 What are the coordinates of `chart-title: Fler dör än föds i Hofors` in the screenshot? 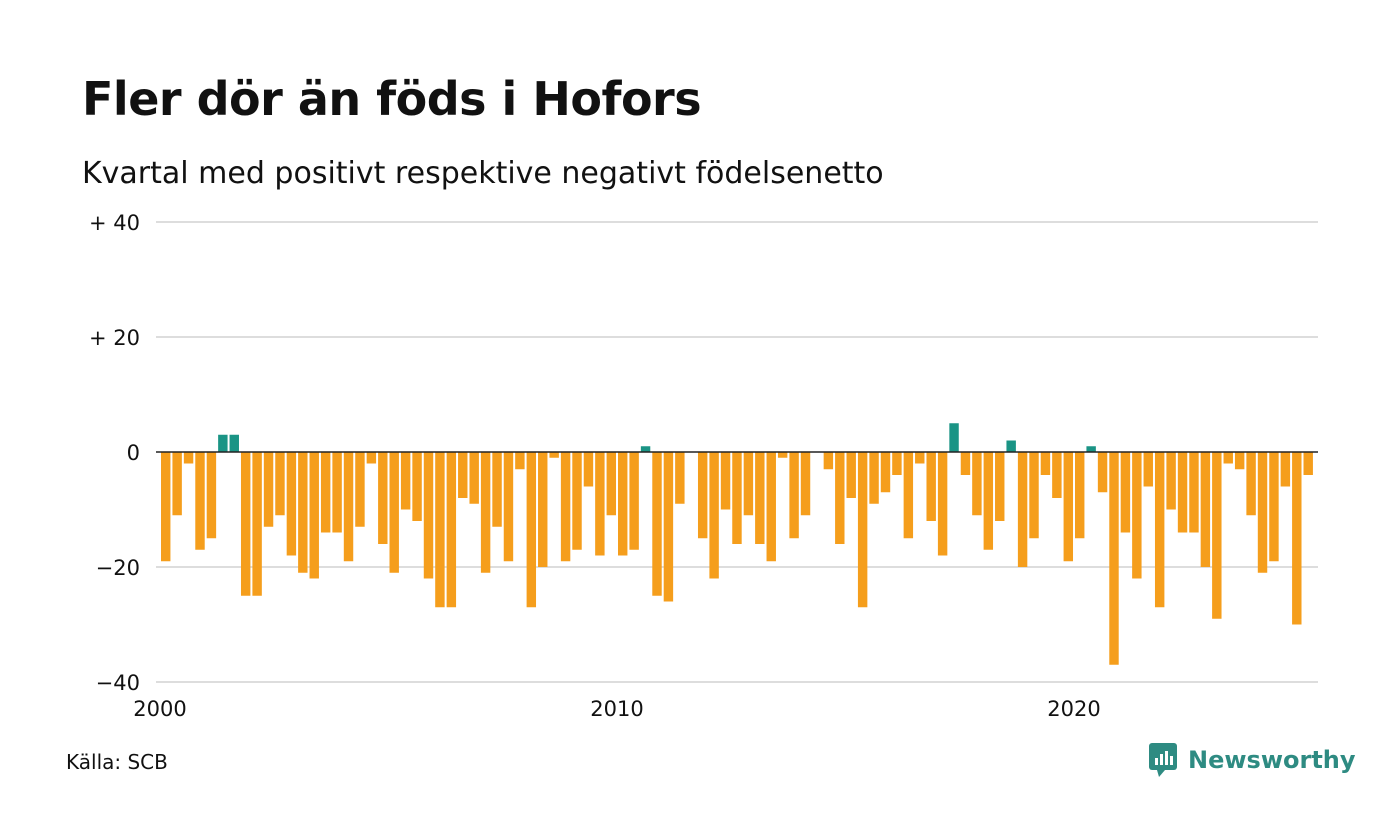 It's located at (392, 99).